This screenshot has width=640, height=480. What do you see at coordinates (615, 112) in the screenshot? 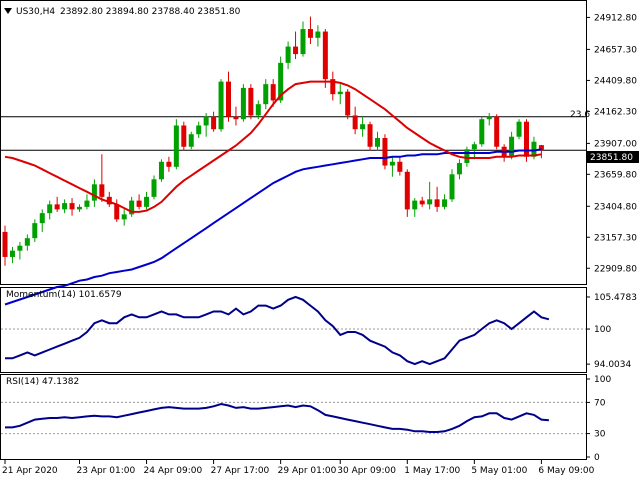
I see `y-tick-label: 24162.30` at bounding box center [615, 112].